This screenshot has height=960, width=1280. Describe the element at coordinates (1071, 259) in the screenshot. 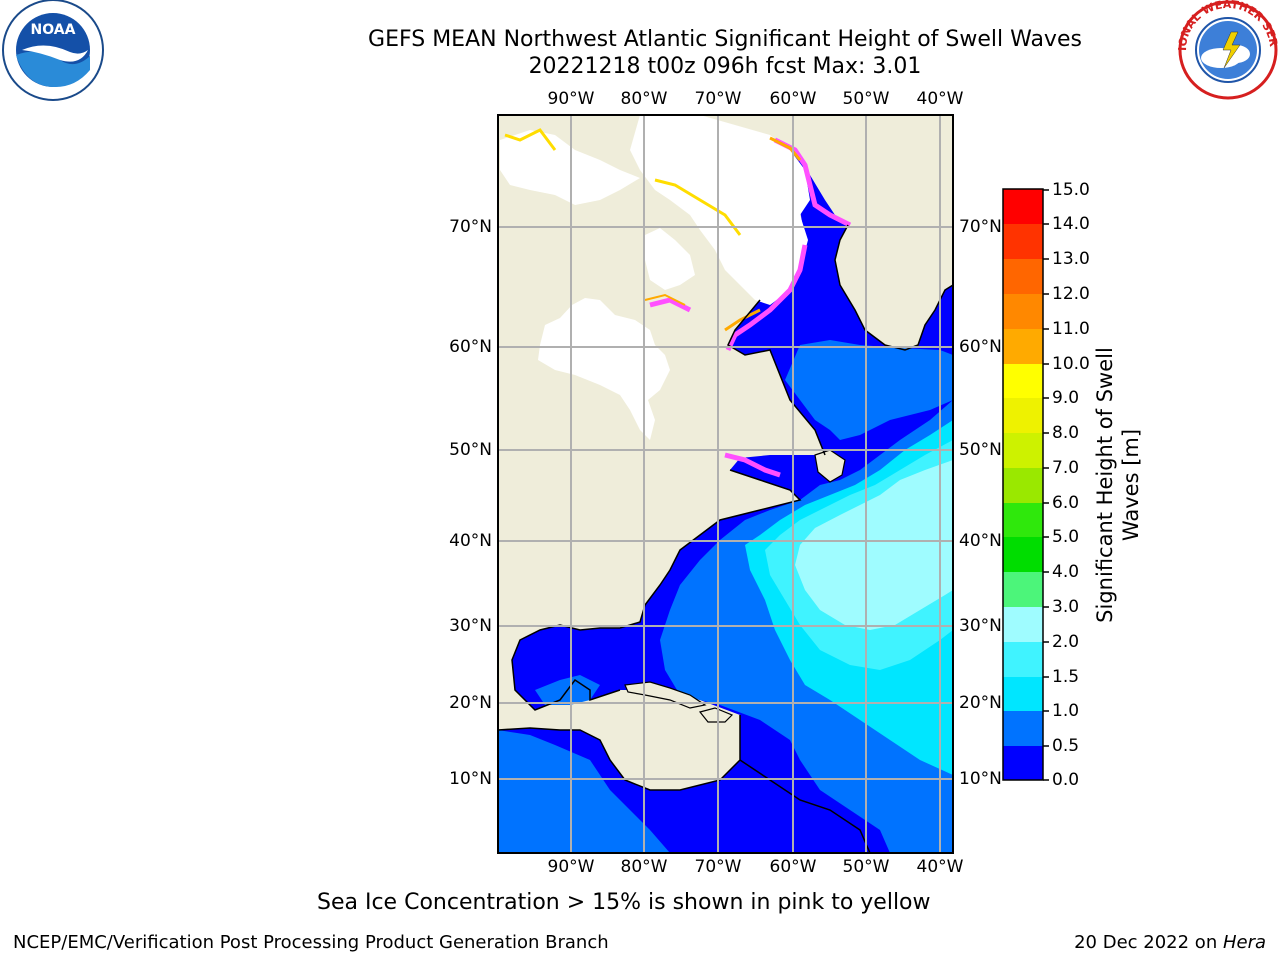

I see `colorbar-tick: 13.0` at that location.